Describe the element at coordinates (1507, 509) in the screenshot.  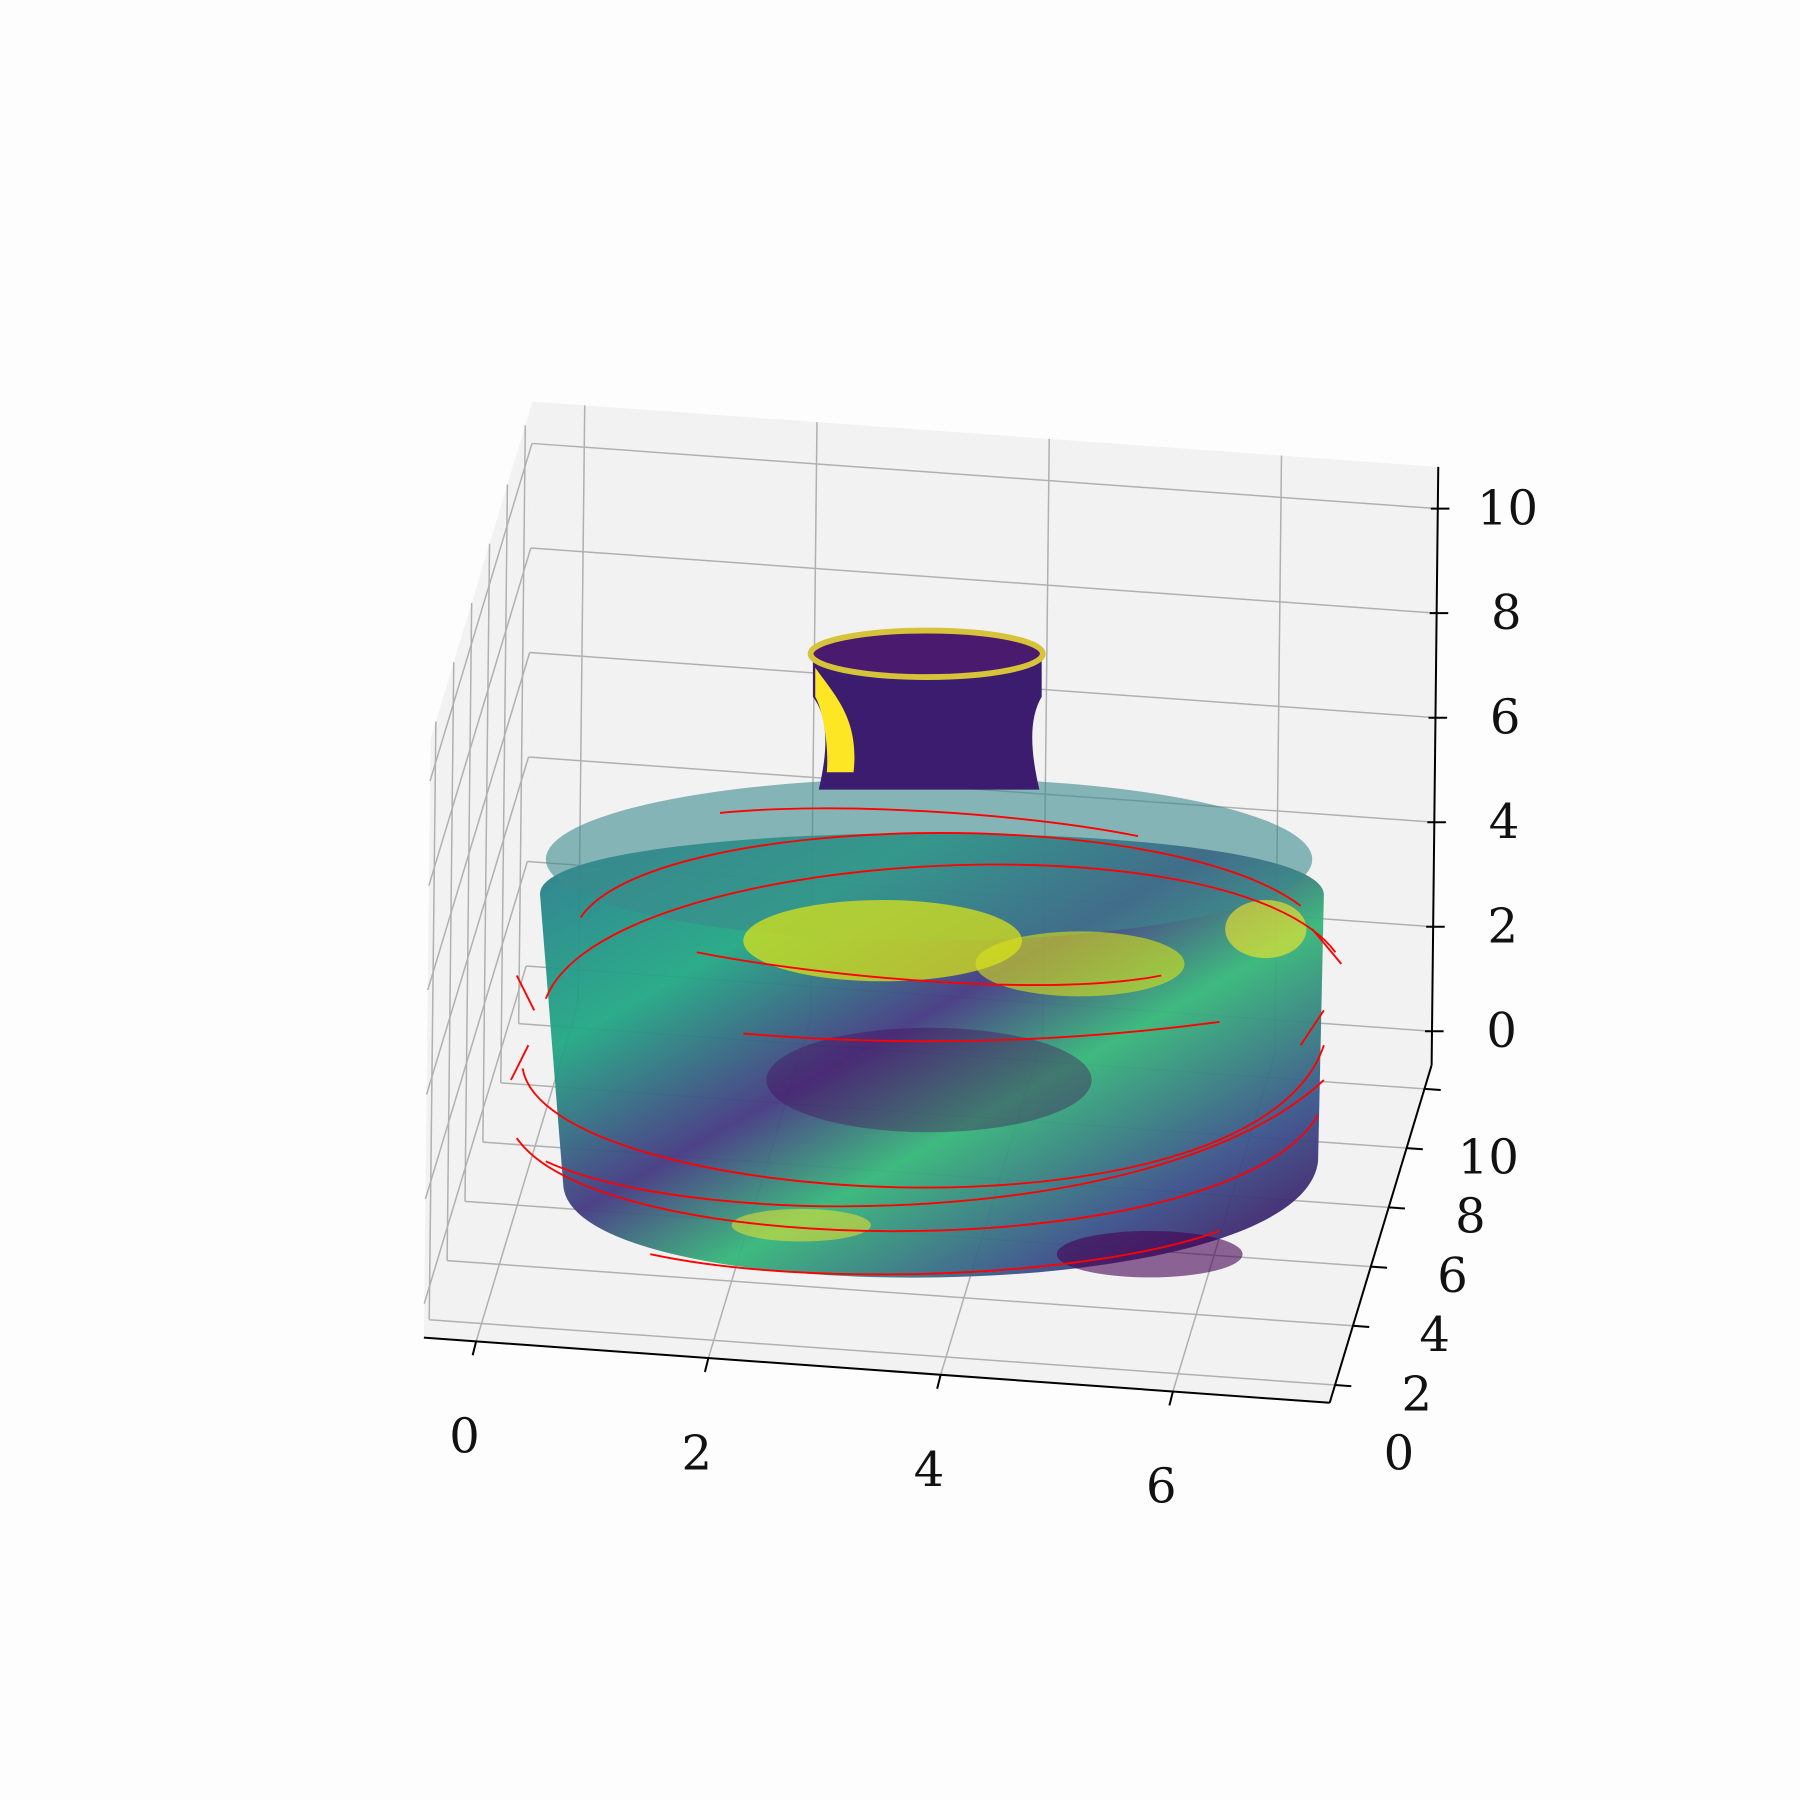
I see `z-tick-label: 10` at that location.